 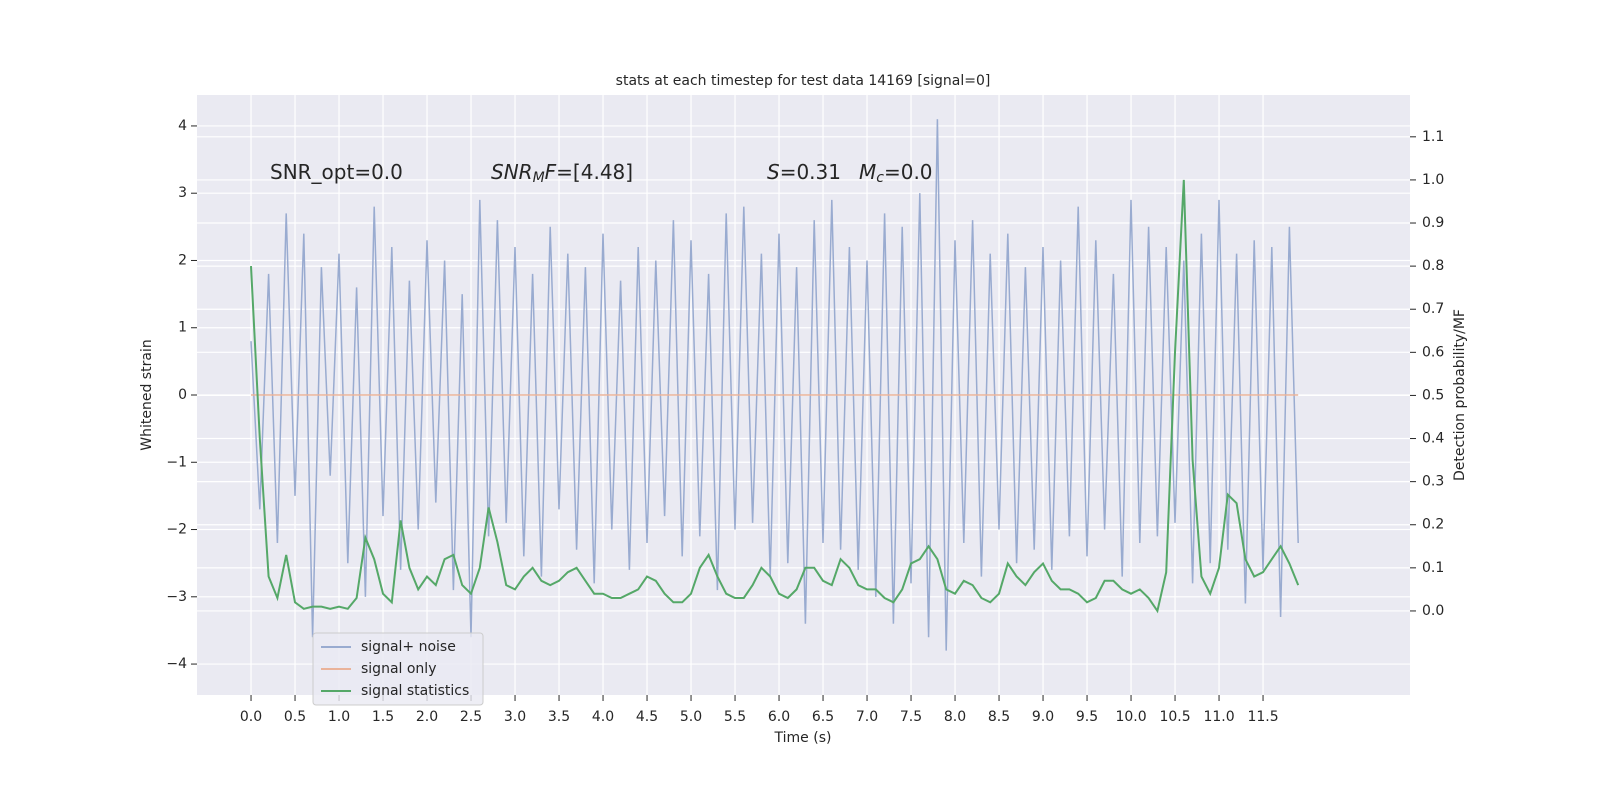 What do you see at coordinates (908, 172) in the screenshot?
I see `annotation-part: =0.0` at bounding box center [908, 172].